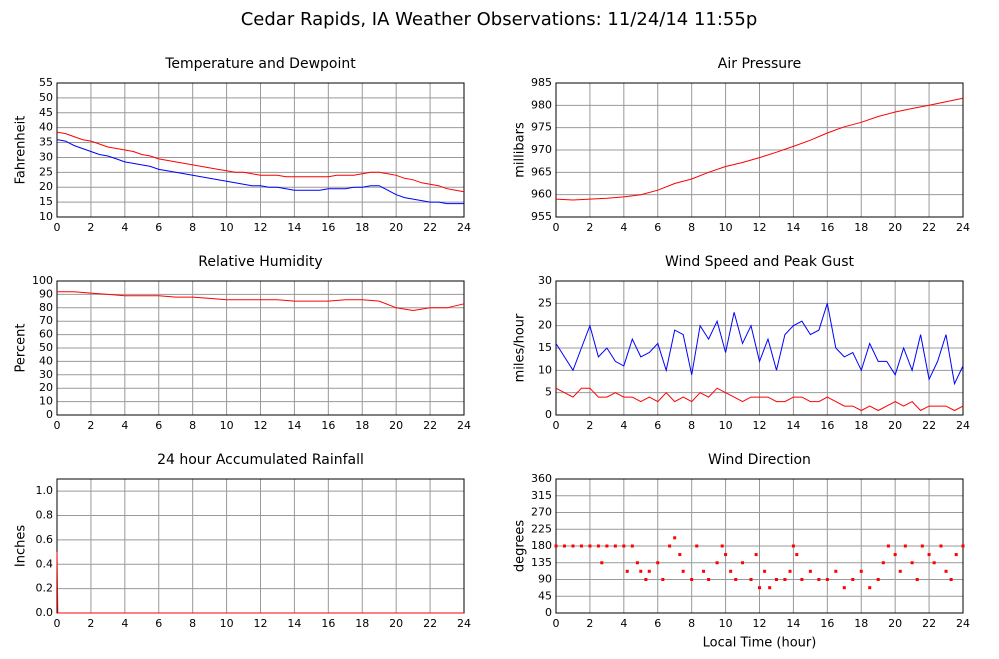 The width and height of the screenshot is (999, 659). What do you see at coordinates (541, 171) in the screenshot?
I see `y-tick-label: 965` at bounding box center [541, 171].